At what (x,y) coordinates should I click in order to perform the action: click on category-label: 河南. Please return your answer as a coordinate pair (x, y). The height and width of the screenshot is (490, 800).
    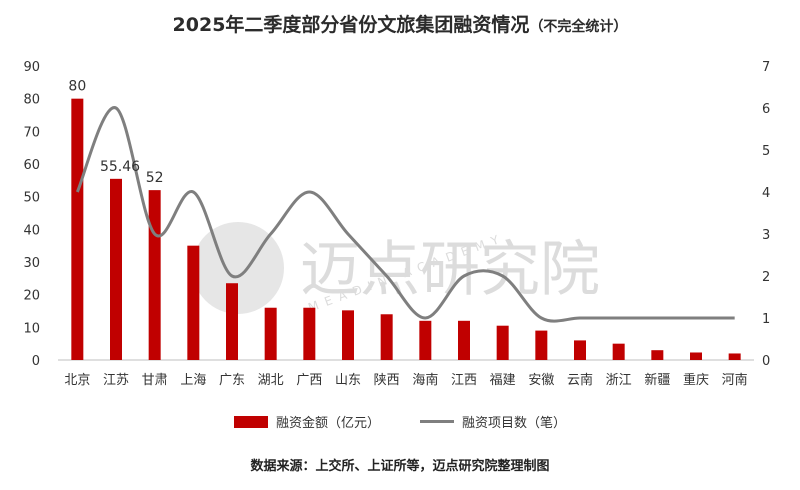
    Looking at the image, I should click on (735, 380).